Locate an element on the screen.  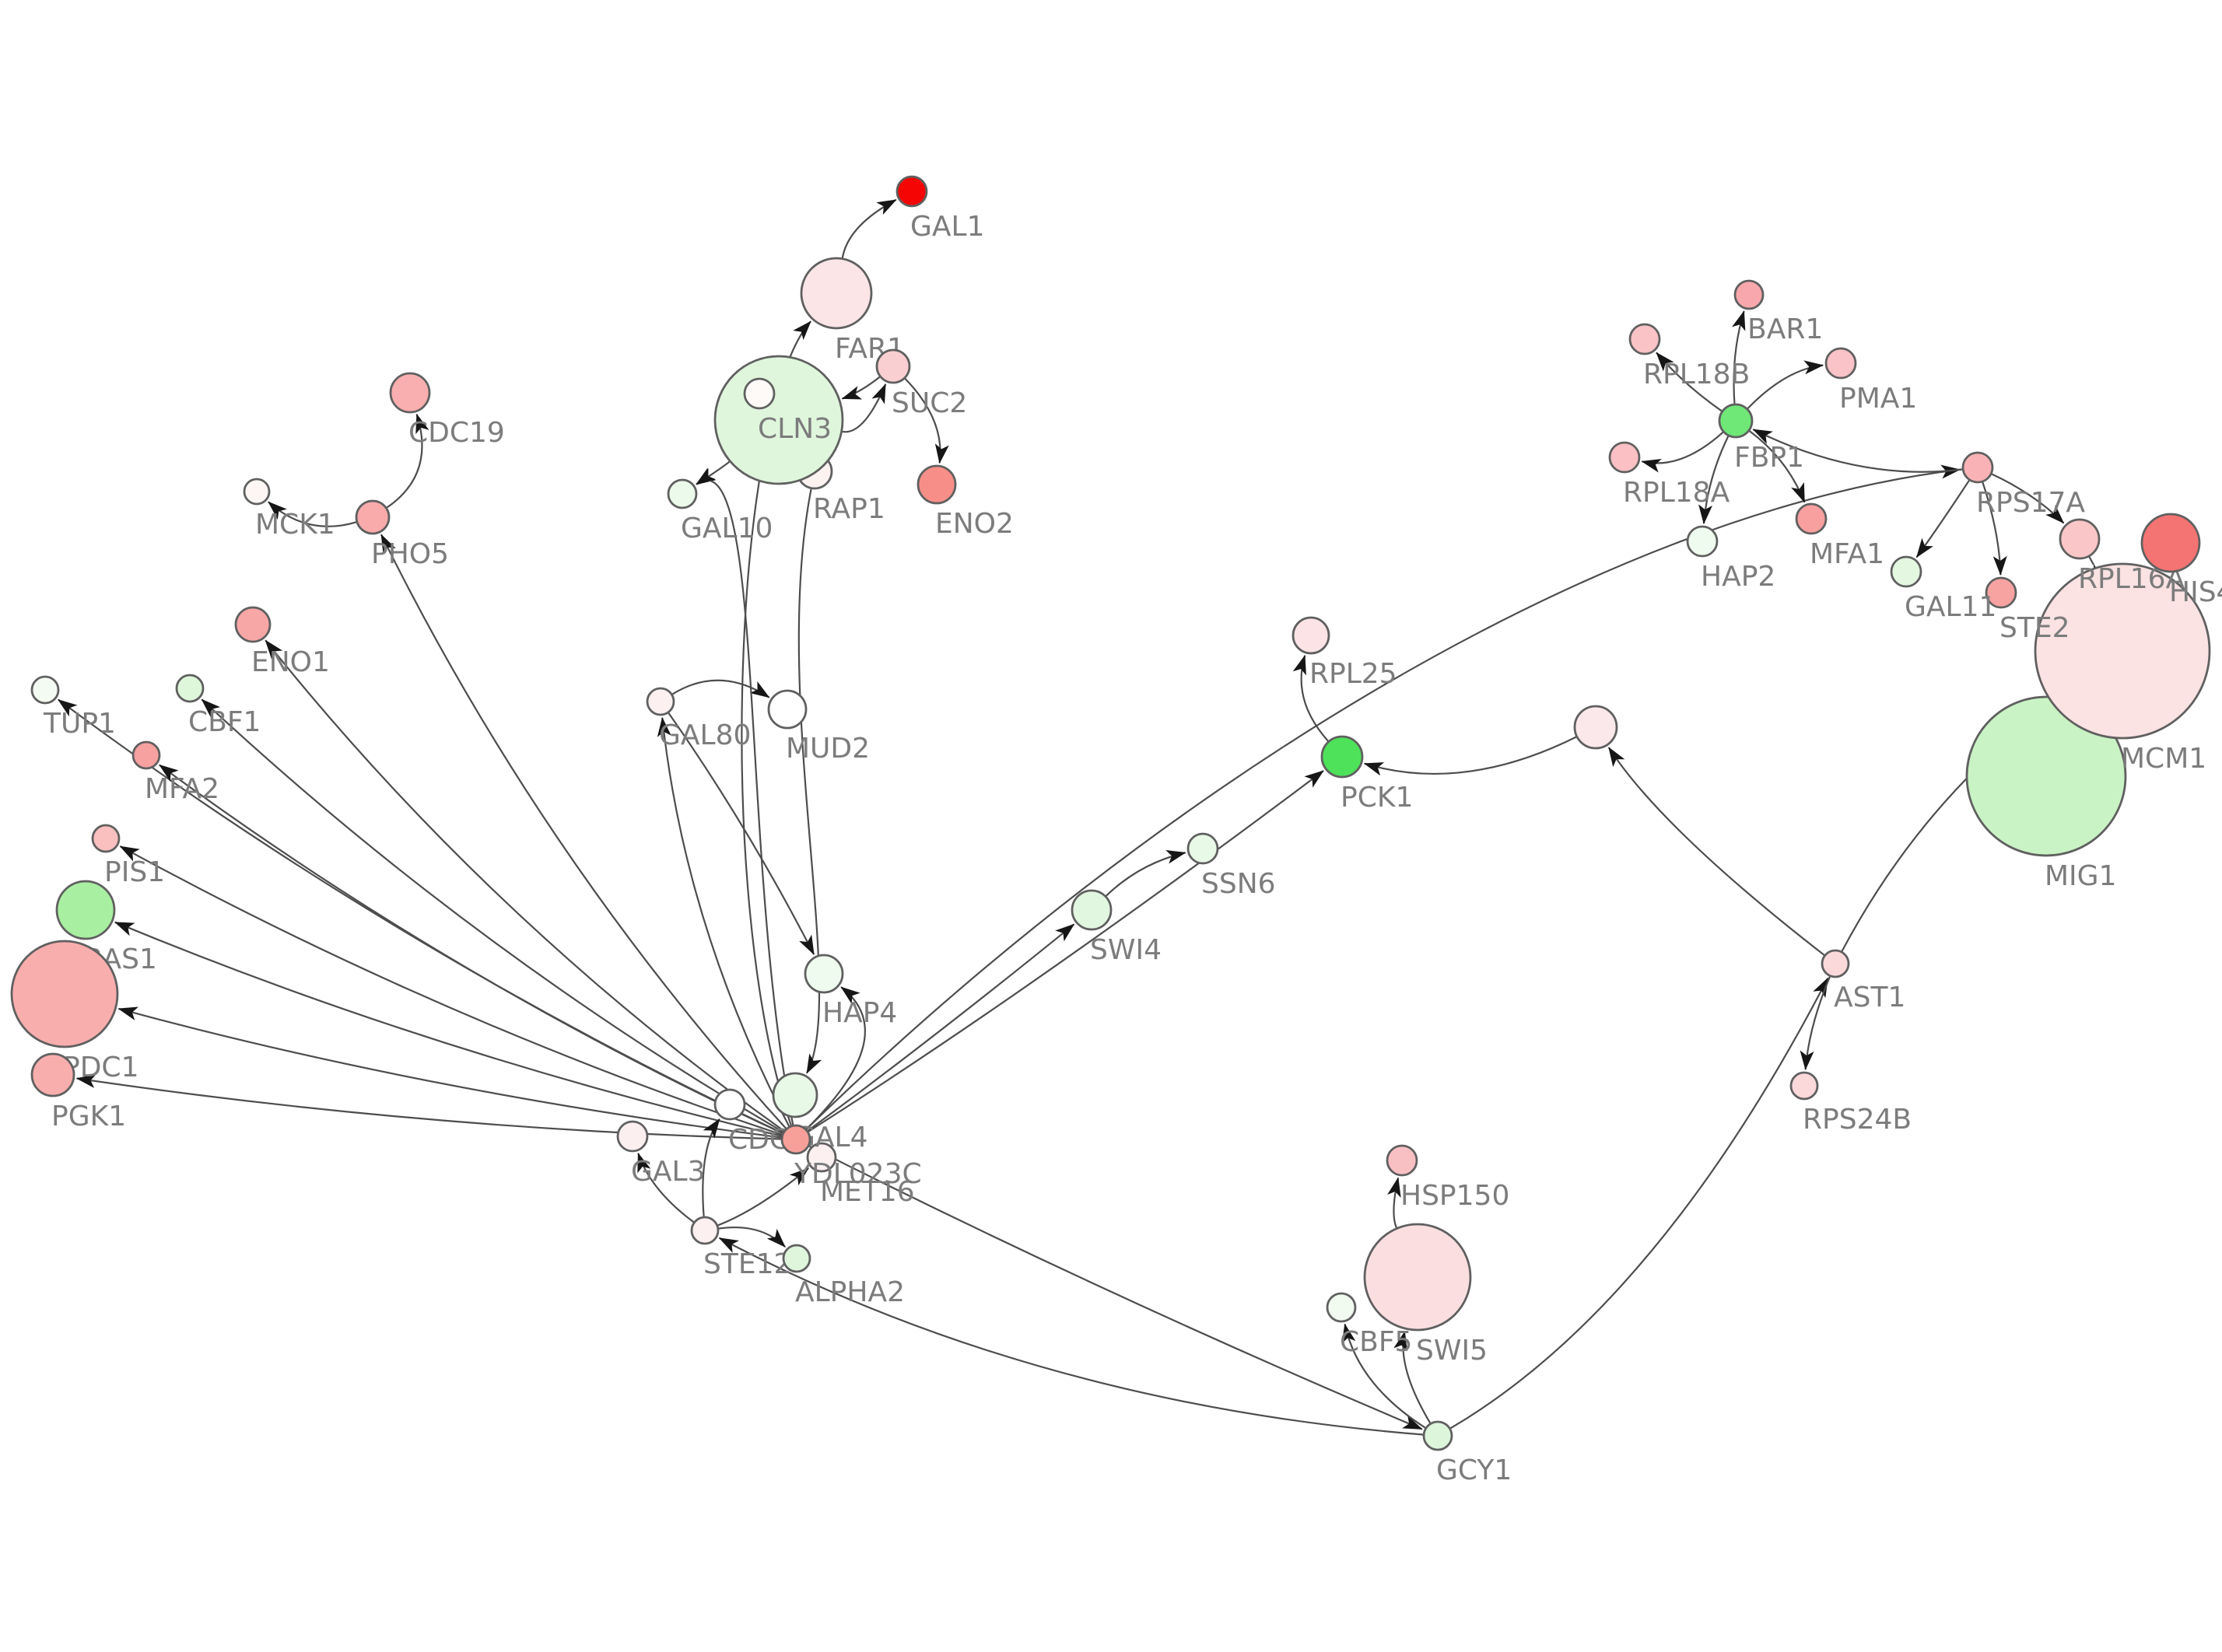
node-mck1 is located at coordinates (257, 492).